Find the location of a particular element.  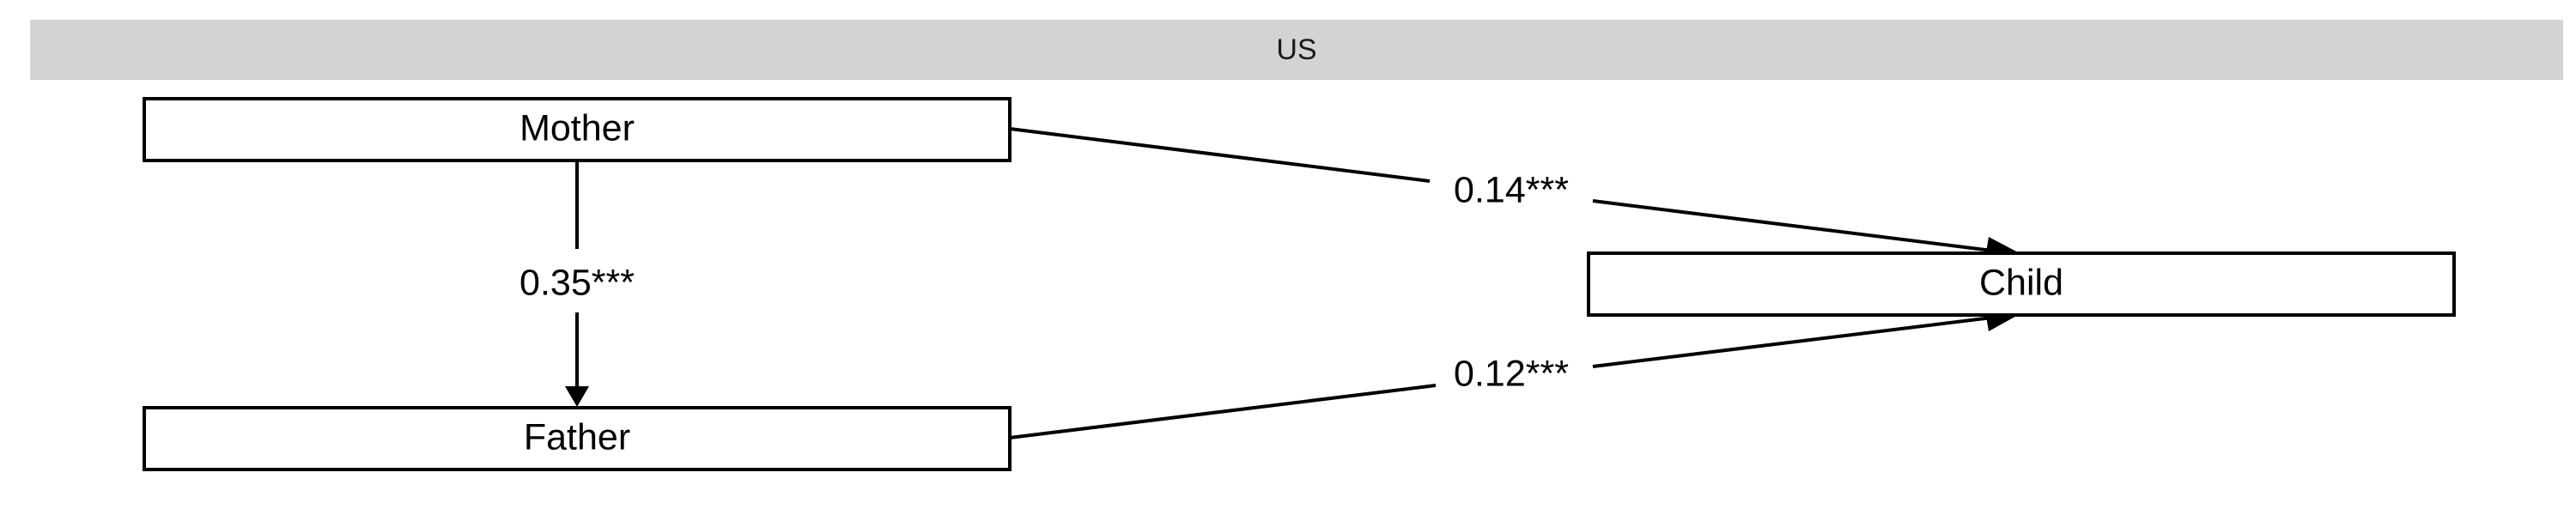

node-mother: Mother is located at coordinates (577, 129).